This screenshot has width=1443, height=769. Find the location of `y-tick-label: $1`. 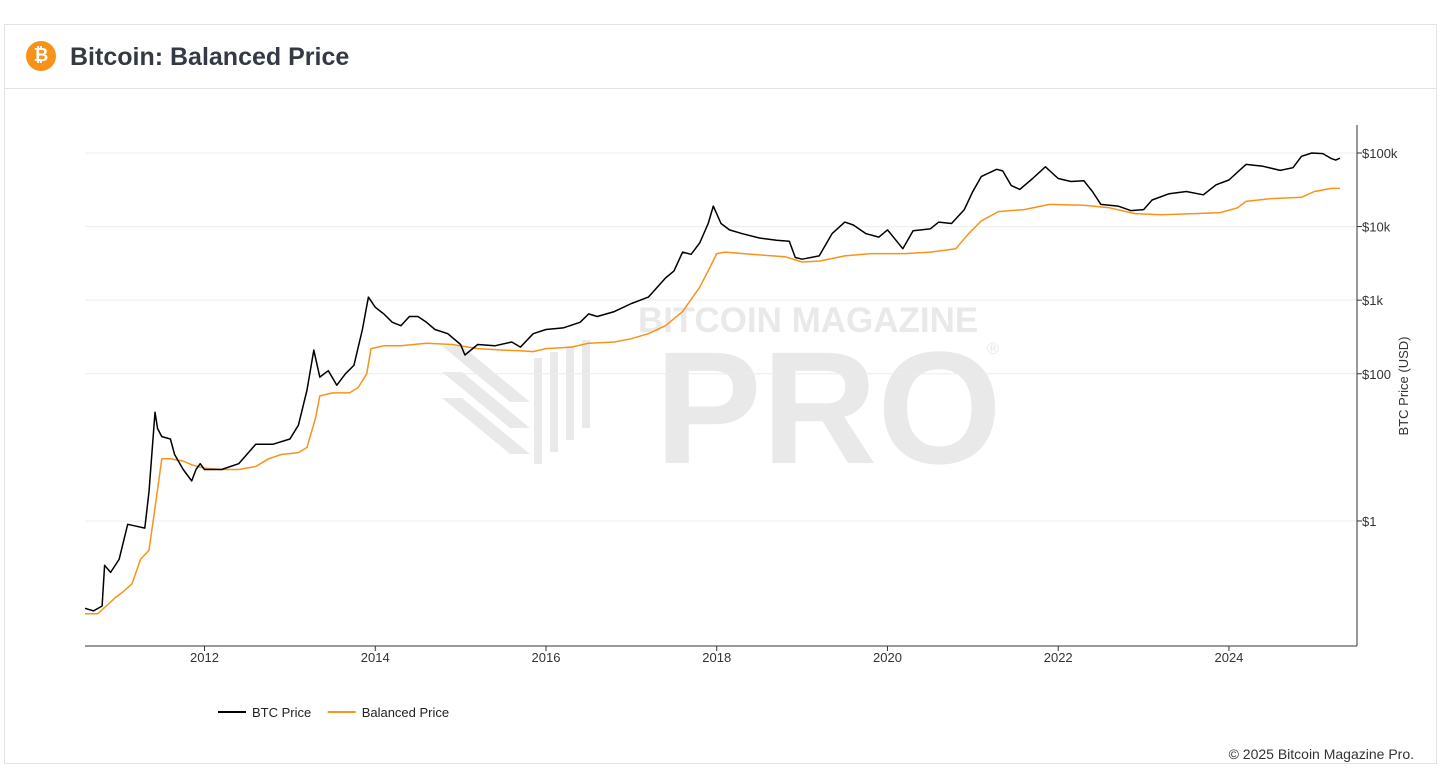

y-tick-label: $1 is located at coordinates (1369, 521).